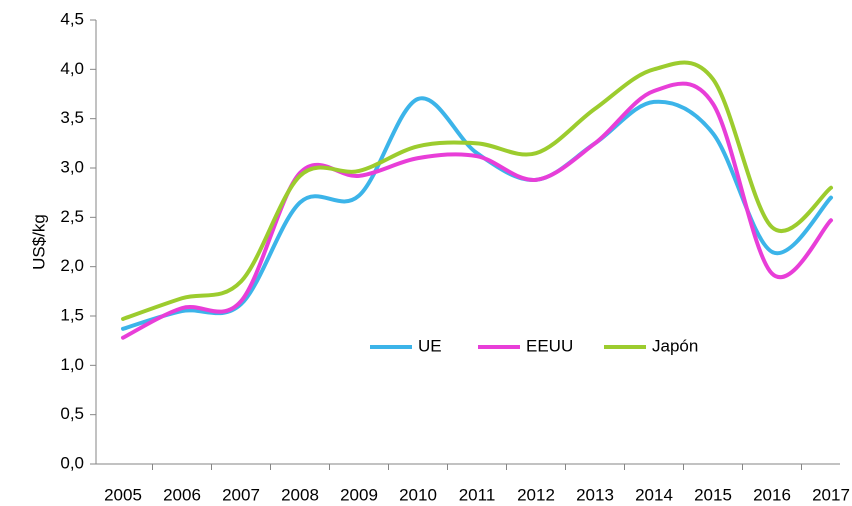 The image size is (852, 506). What do you see at coordinates (477, 494) in the screenshot?
I see `x-tick-label: 2011` at bounding box center [477, 494].